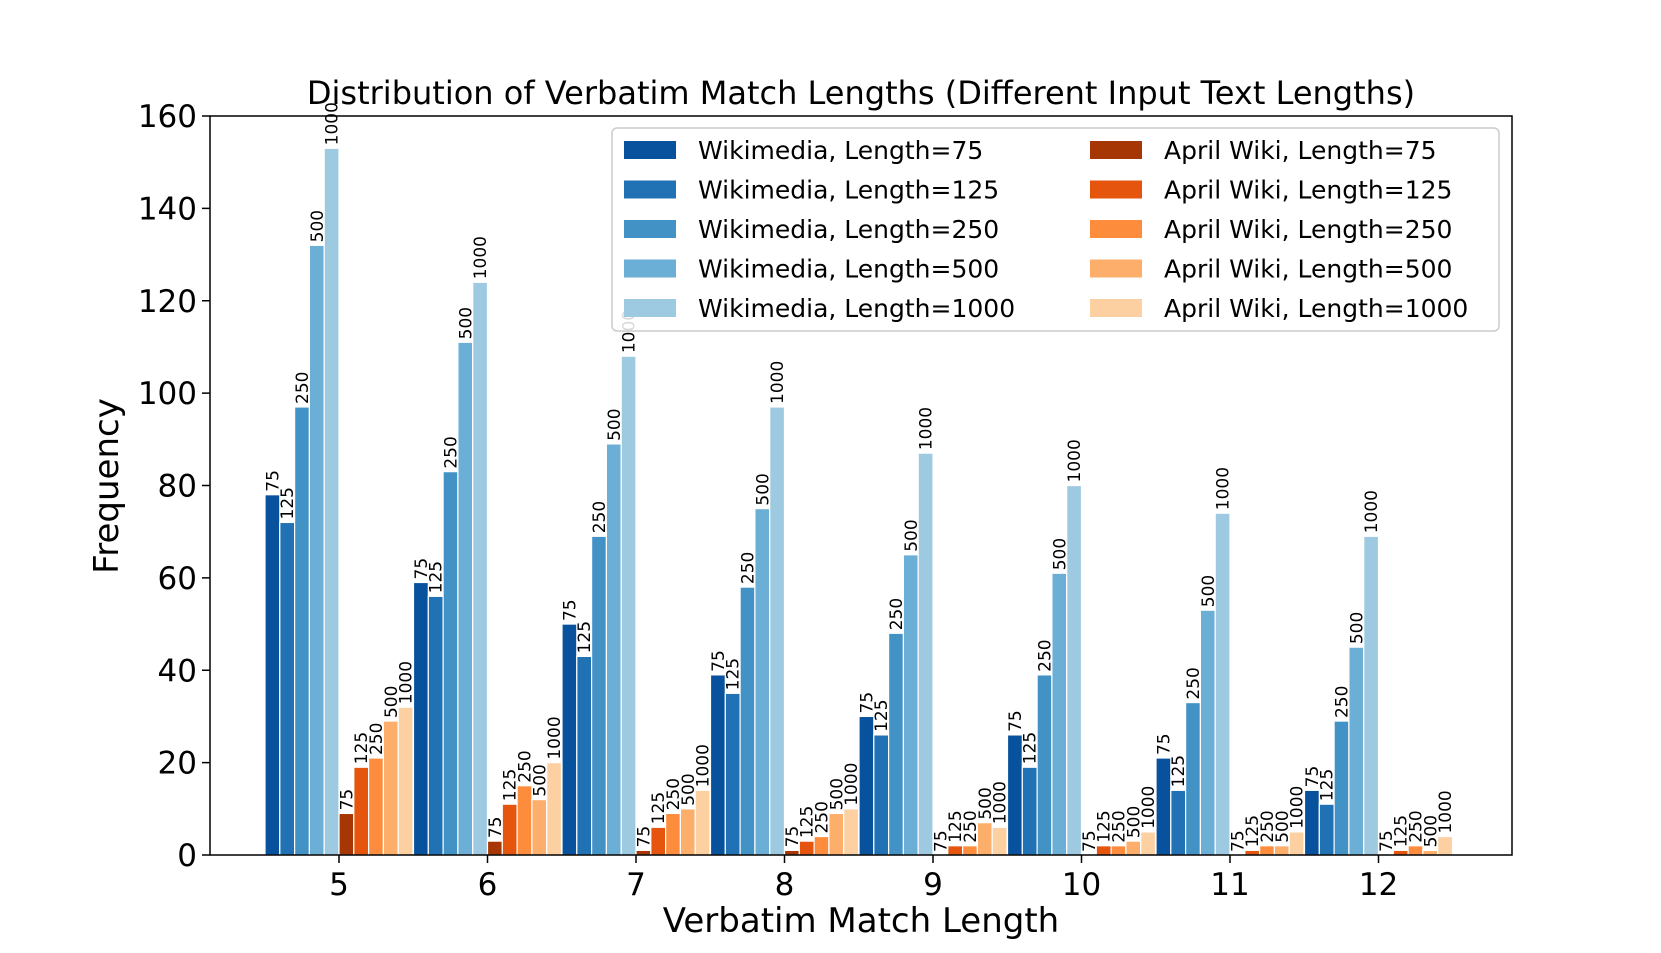  I want to click on legend-entry-label: Wikimedia, Length=500, so click(848, 269).